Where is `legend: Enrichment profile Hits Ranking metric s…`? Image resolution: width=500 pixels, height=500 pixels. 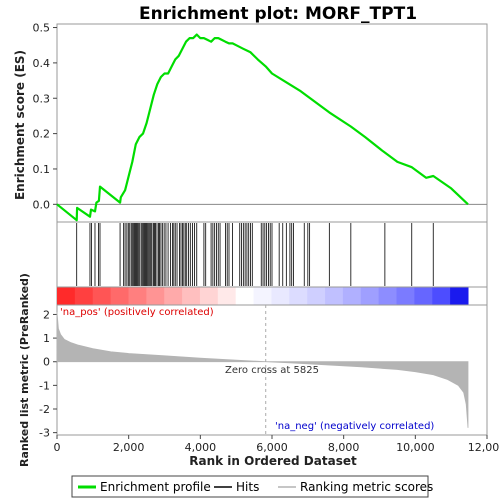 legend: Enrichment profile Hits Ranking metric s… is located at coordinates (252, 486).